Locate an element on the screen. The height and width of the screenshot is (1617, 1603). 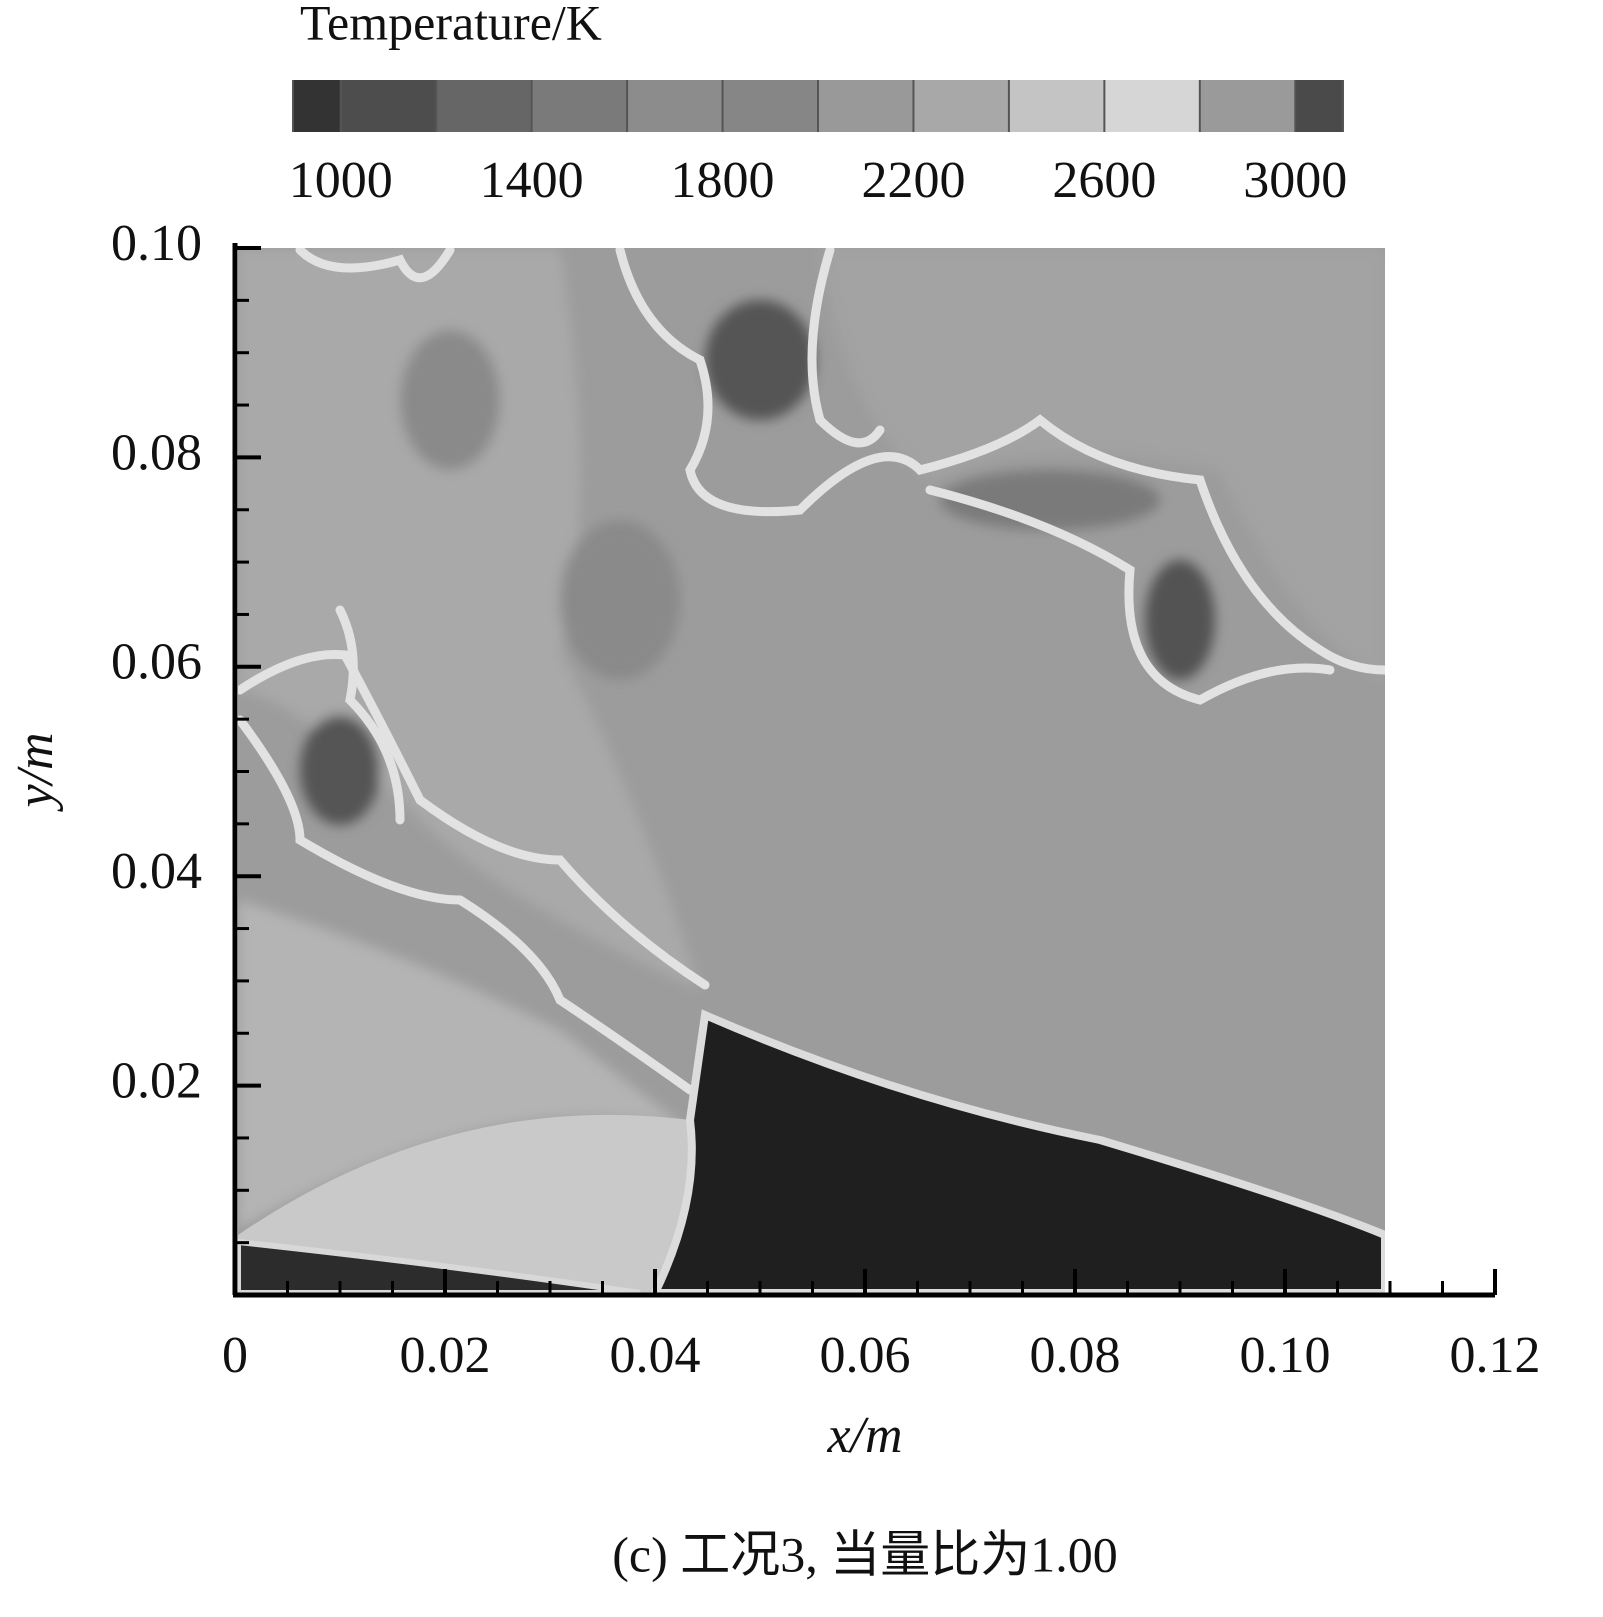
y-tick-label: 0.10 is located at coordinates (156, 243).